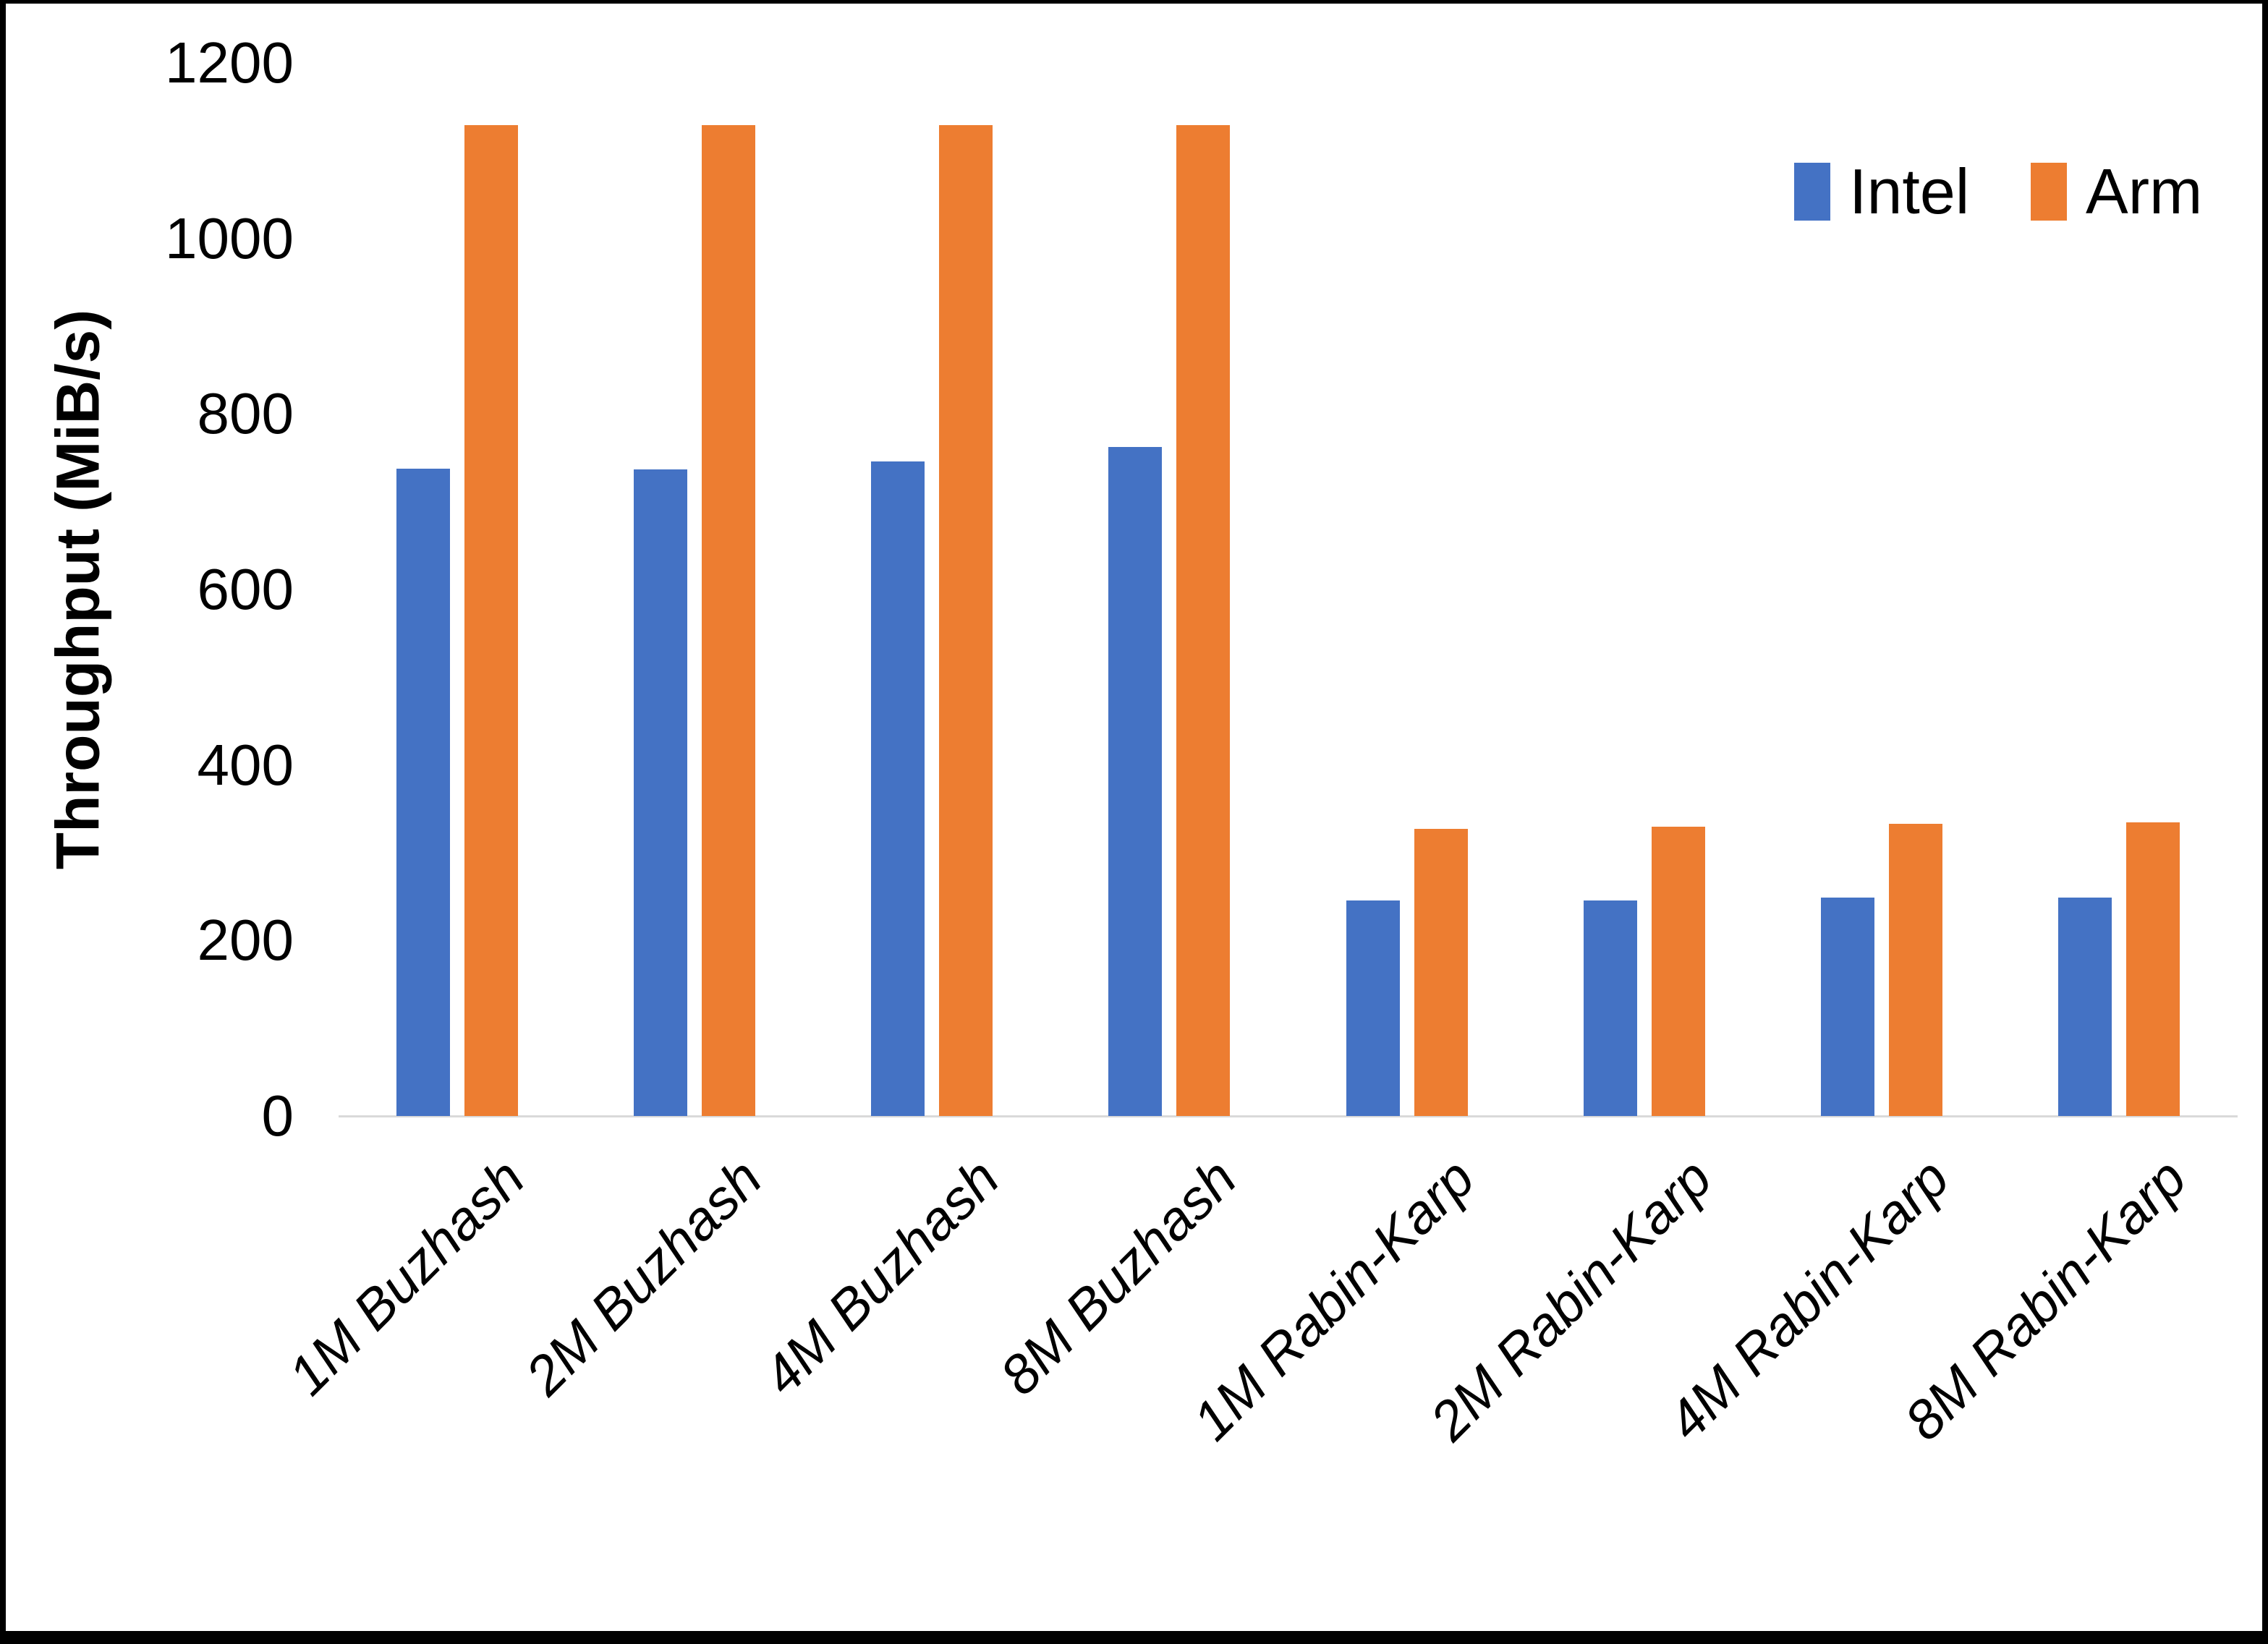 The width and height of the screenshot is (2268, 1644). What do you see at coordinates (2084, 1006) in the screenshot?
I see `bar-intel-8m-rabin-karp` at bounding box center [2084, 1006].